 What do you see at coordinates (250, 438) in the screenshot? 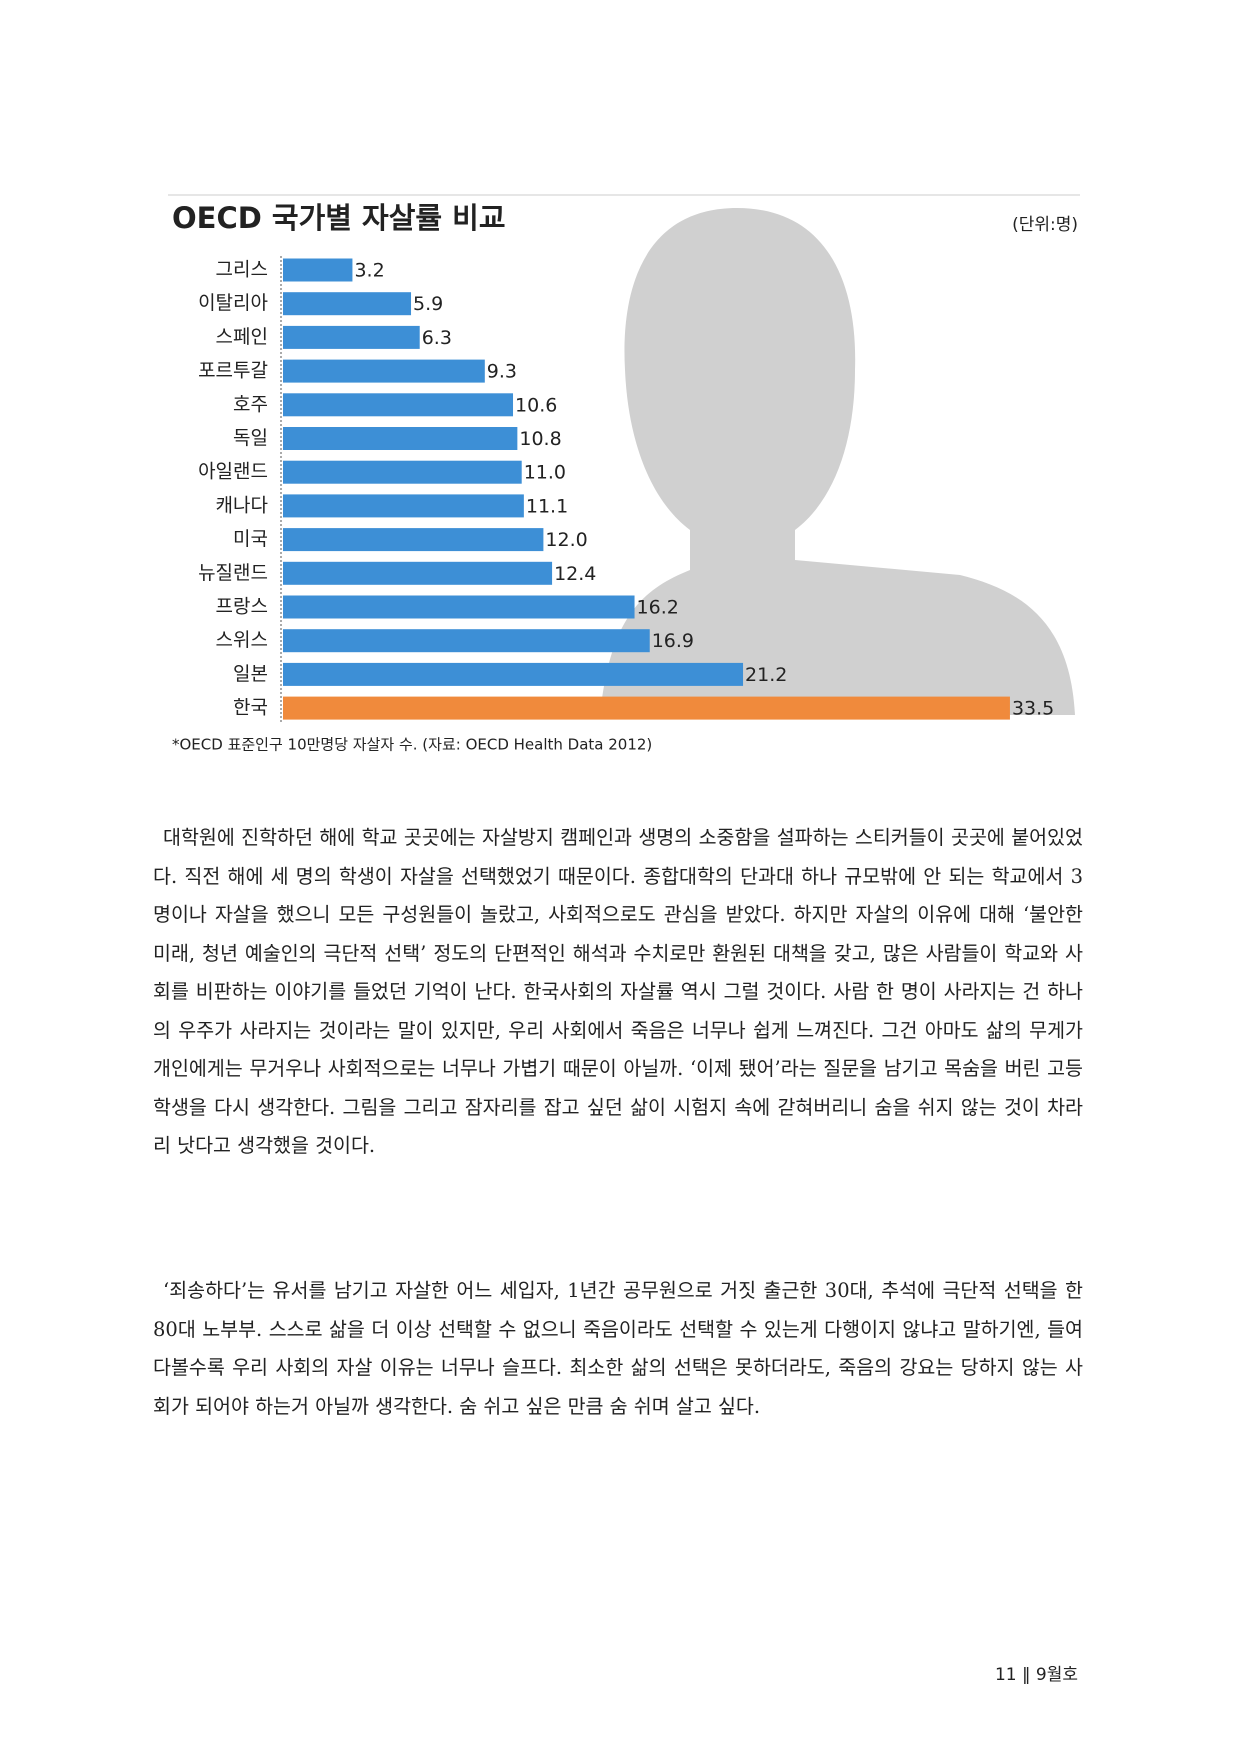
I see `category-label: 독일` at bounding box center [250, 438].